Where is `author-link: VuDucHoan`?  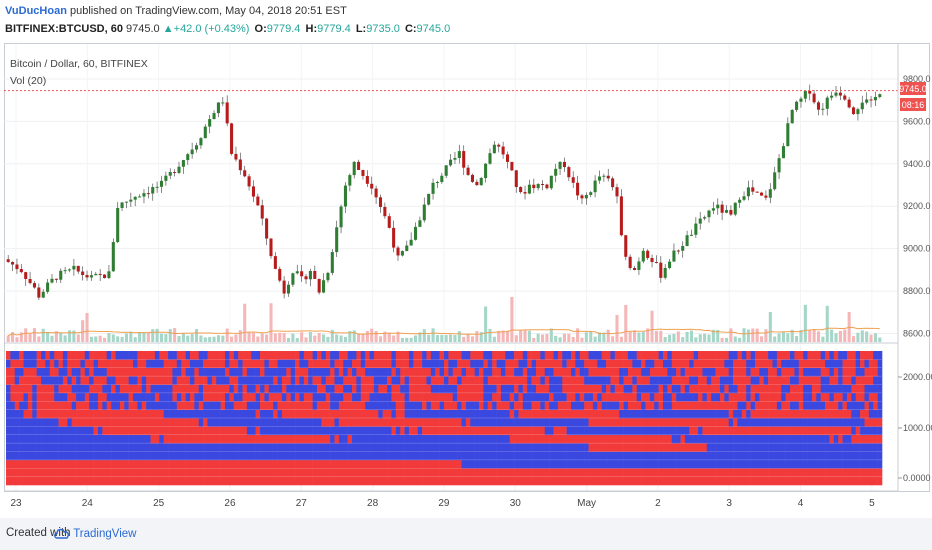
author-link: VuDucHoan is located at coordinates (36, 11).